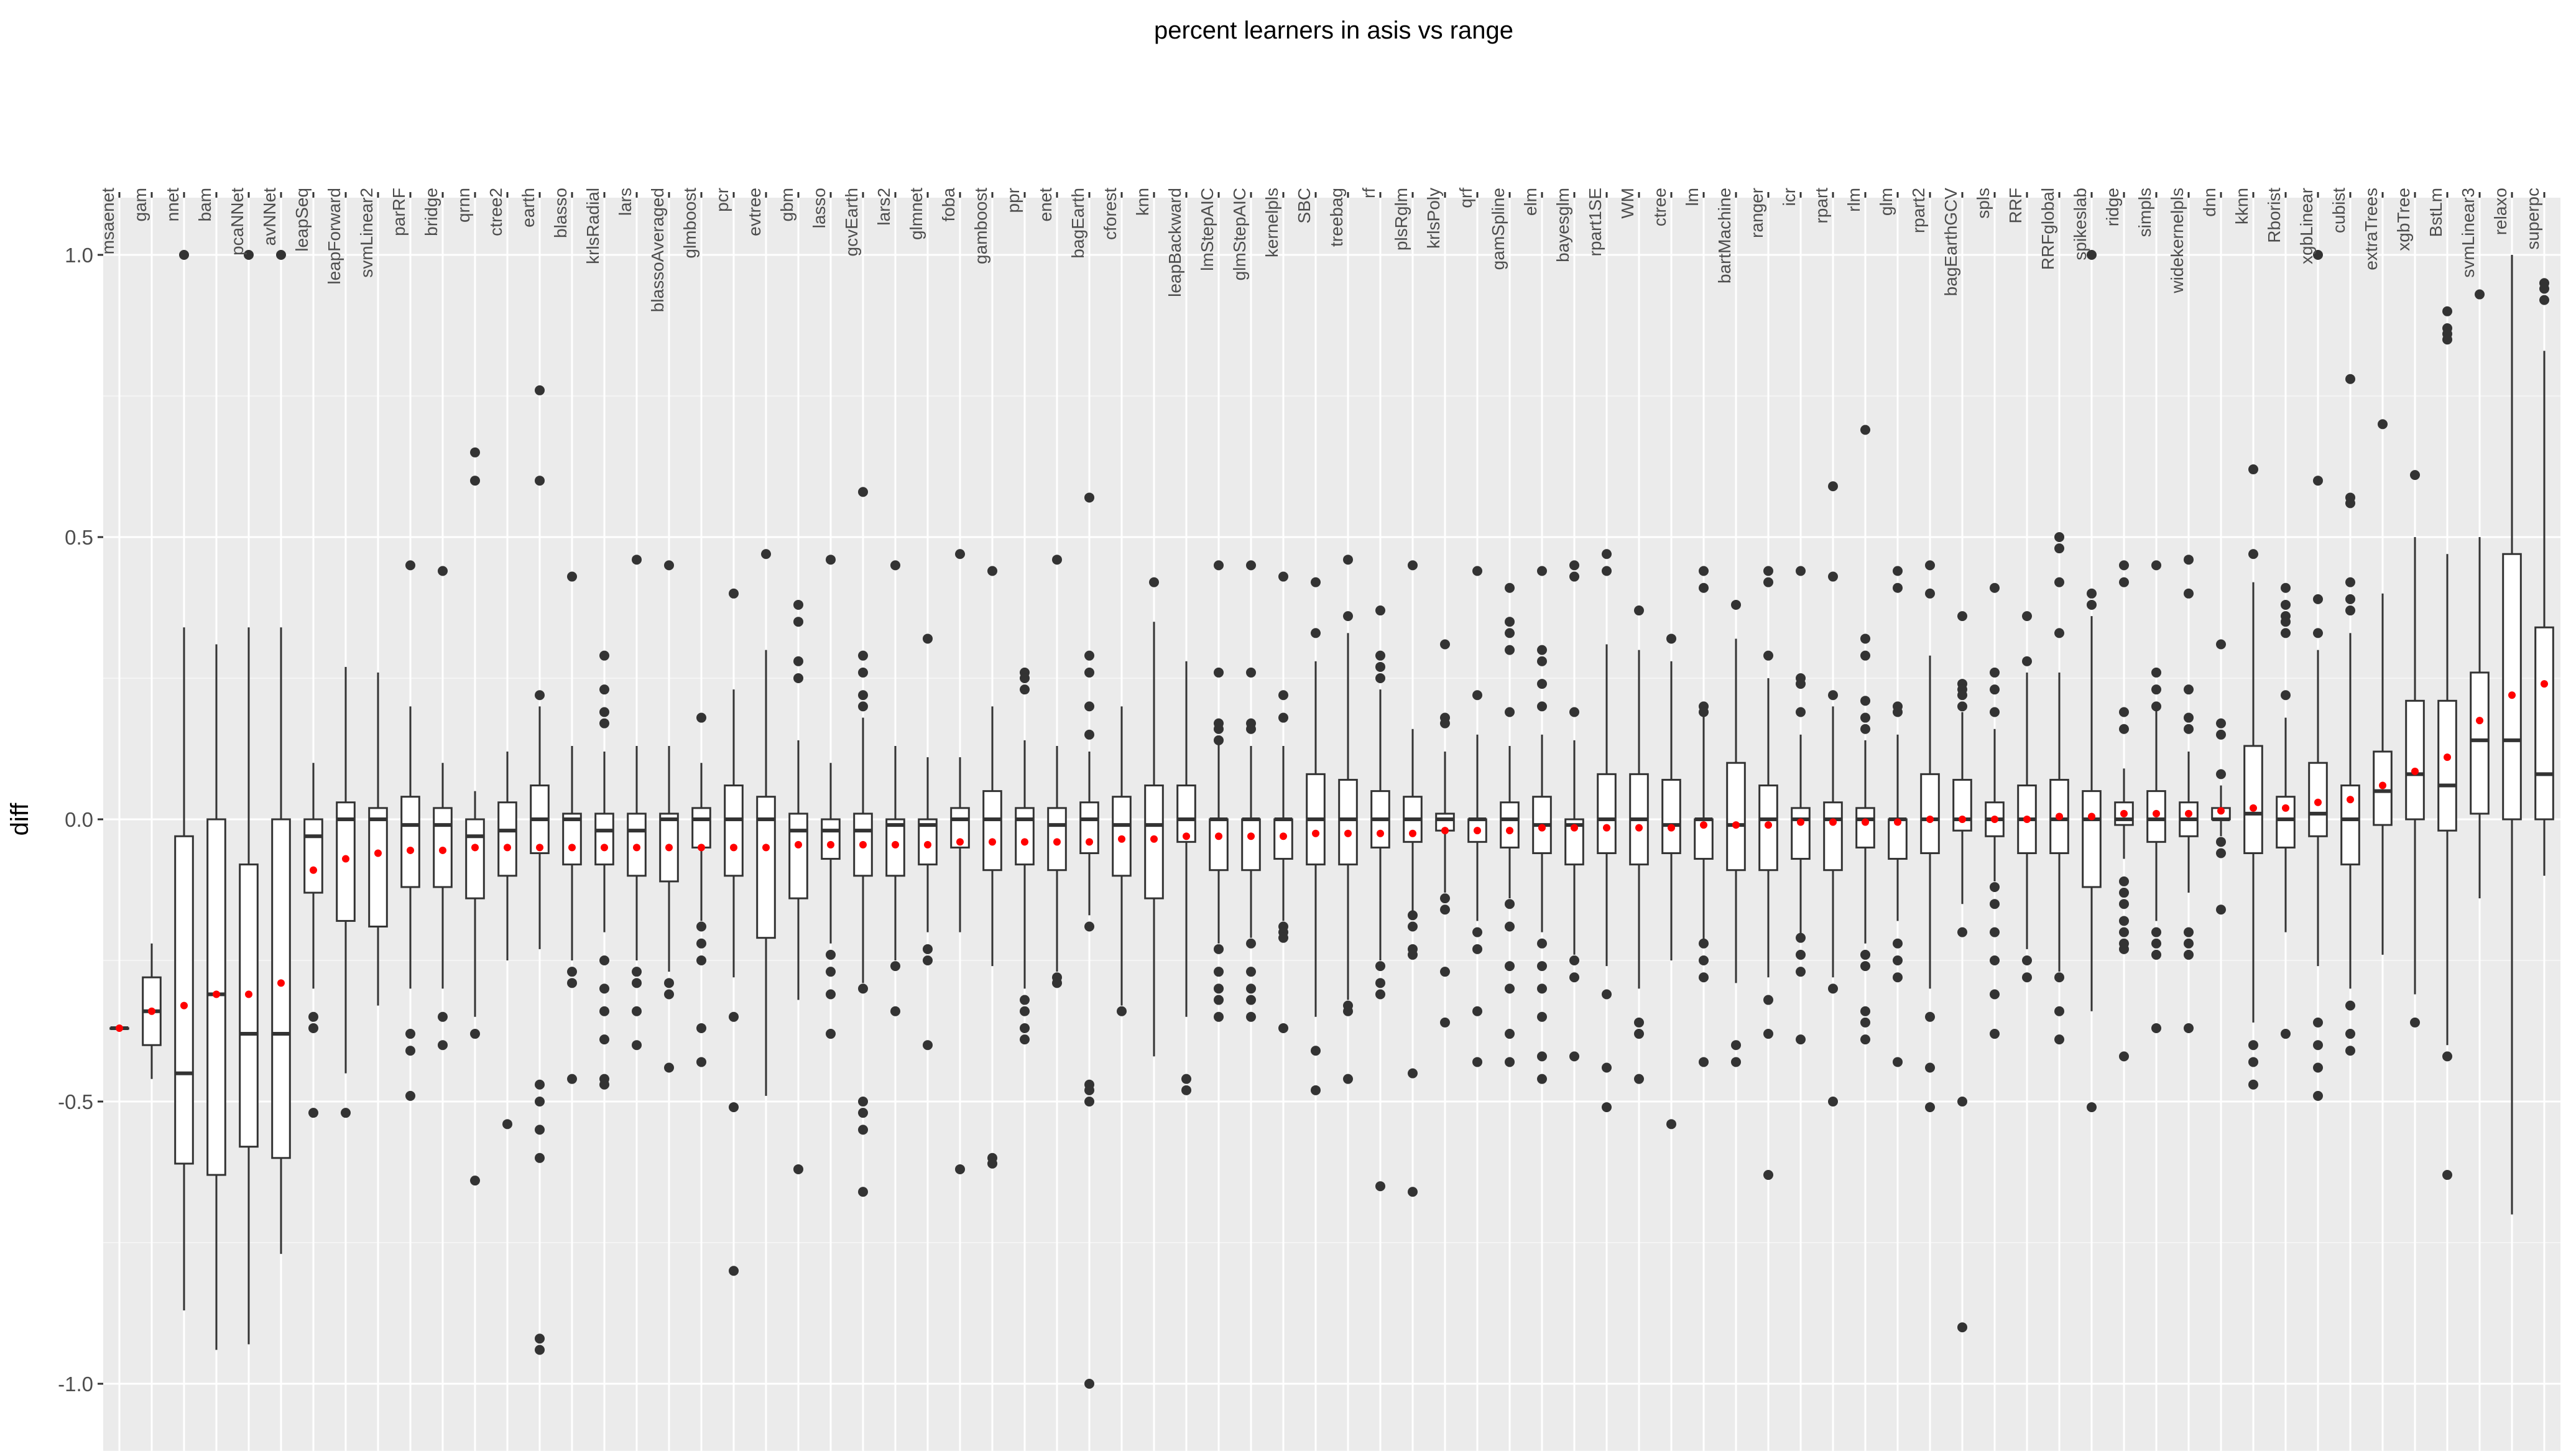  Describe the element at coordinates (1531, 202) in the screenshot. I see `x-tick-label: elm` at that location.